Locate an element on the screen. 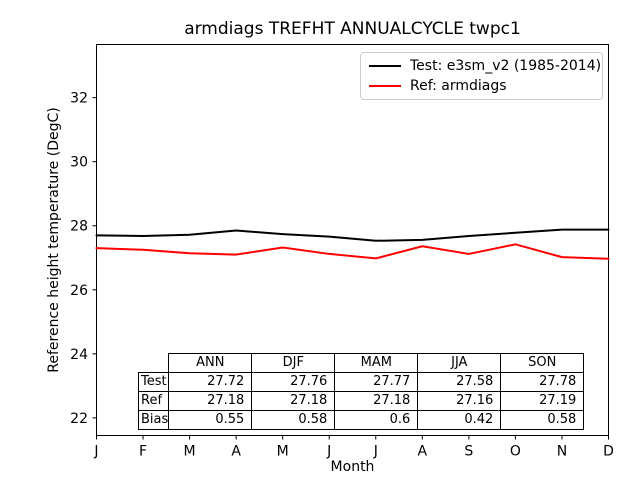 This screenshot has height=480, width=640. test-line is located at coordinates (352, 235).